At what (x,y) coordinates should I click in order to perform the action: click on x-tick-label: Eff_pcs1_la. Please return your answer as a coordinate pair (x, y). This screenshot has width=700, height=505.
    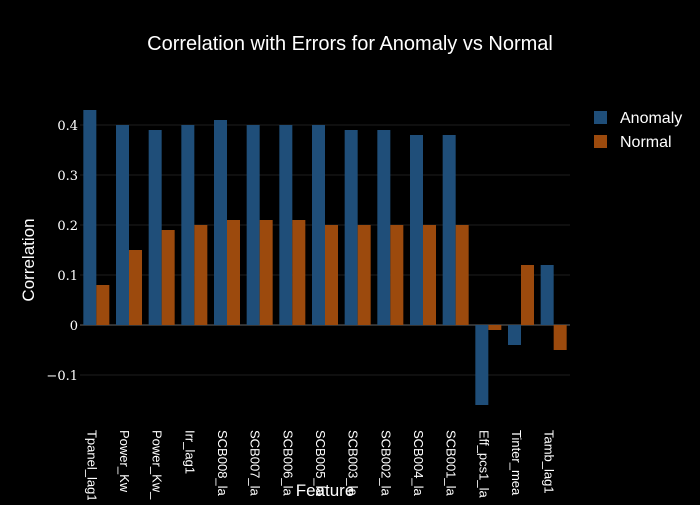
    Looking at the image, I should click on (483, 464).